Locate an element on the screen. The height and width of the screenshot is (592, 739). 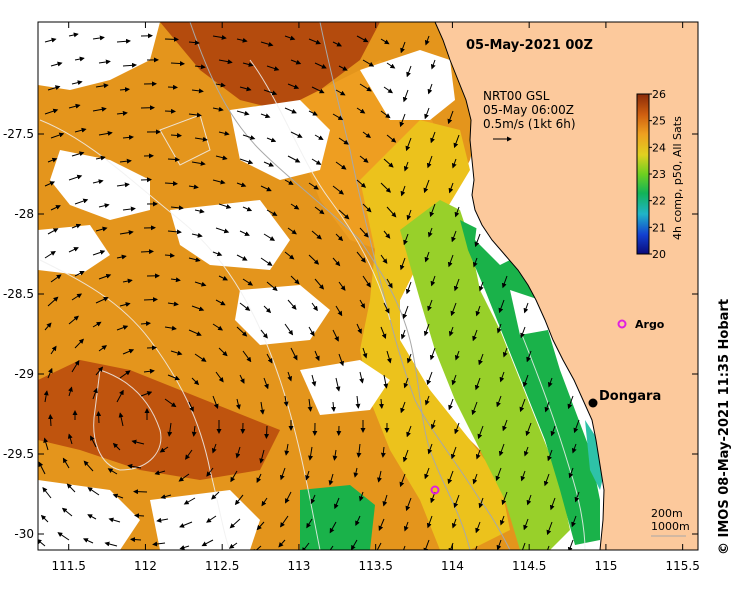
x-tick-label: 114 is located at coordinates (452, 566).